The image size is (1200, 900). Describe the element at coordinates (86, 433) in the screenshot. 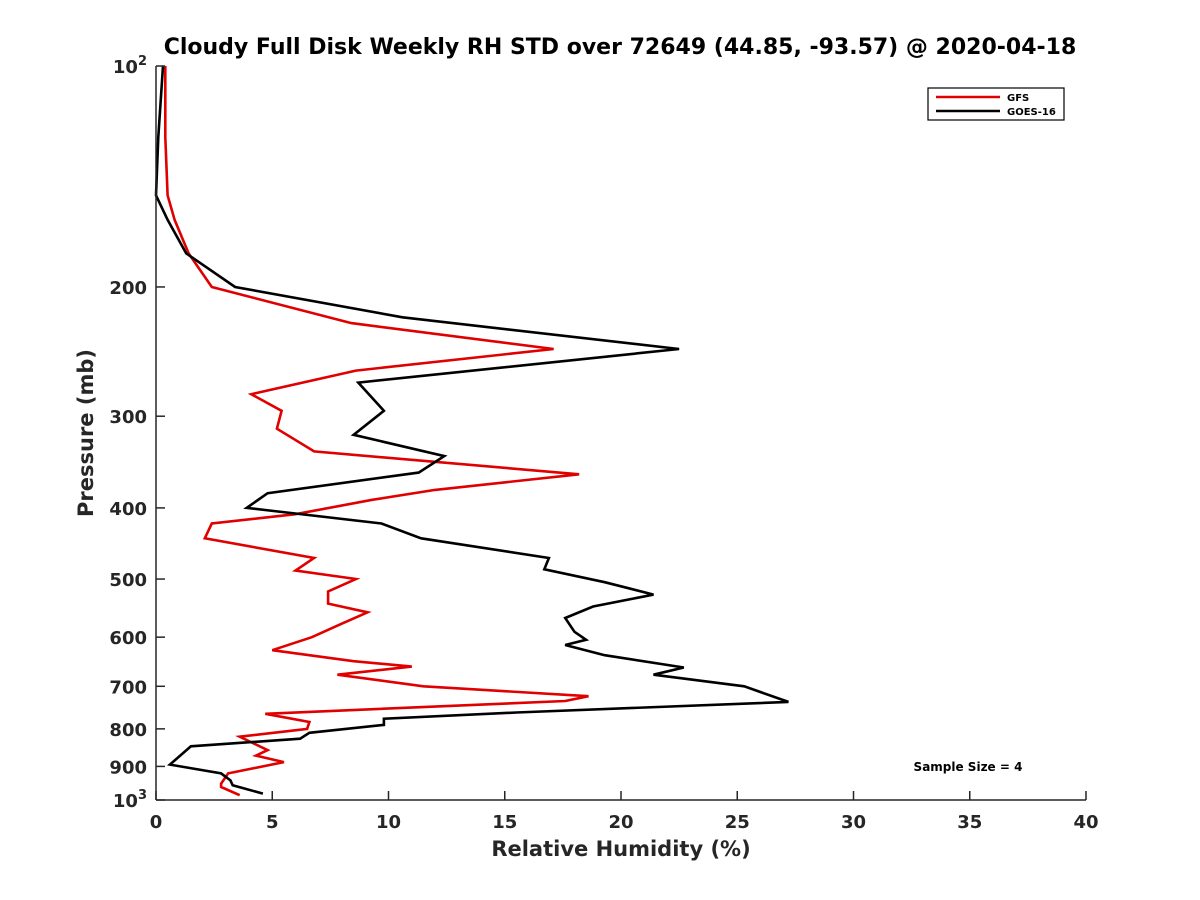

I see `y-axis-label: Pressure (mb)` at that location.